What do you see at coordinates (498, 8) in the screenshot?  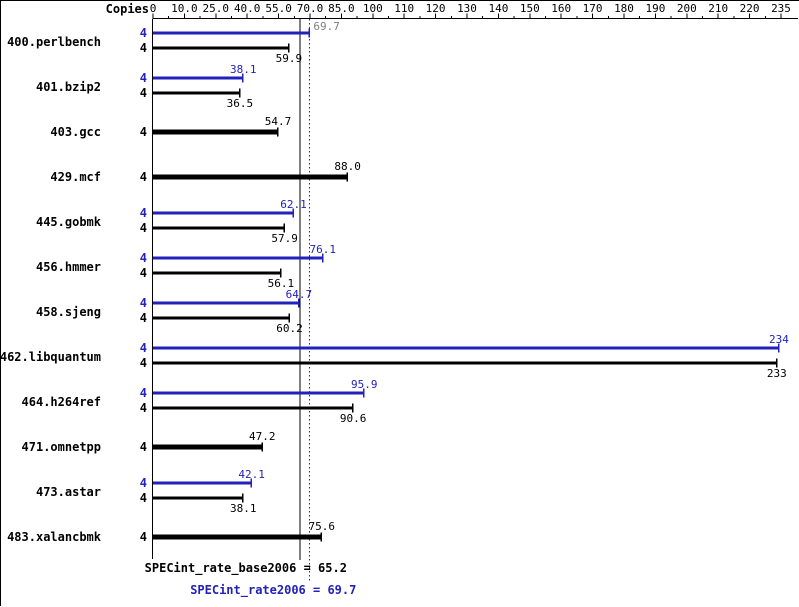 I see `x-axis-tick-label: 140` at bounding box center [498, 8].